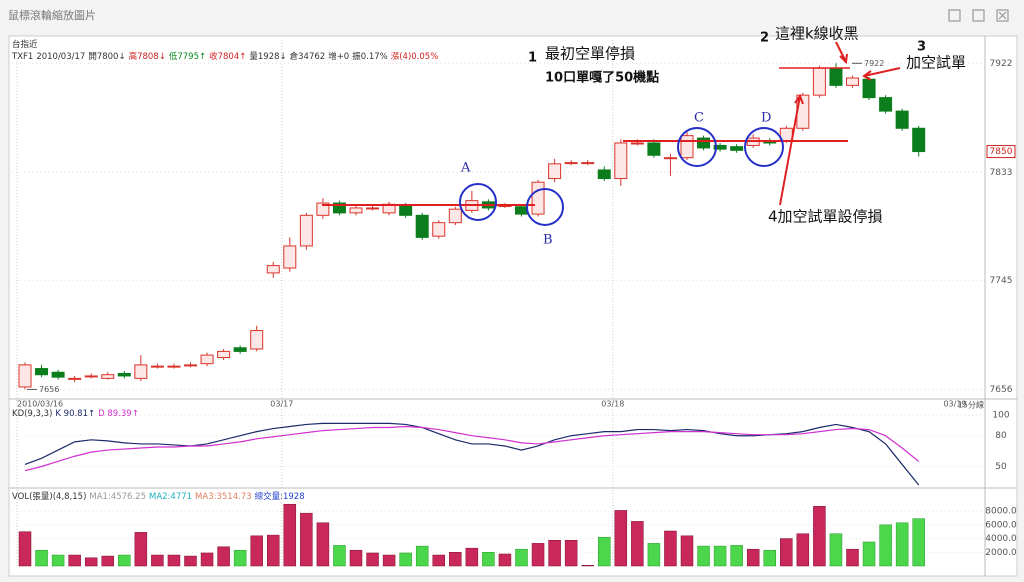 This screenshot has height=582, width=1024. What do you see at coordinates (77, 414) in the screenshot?
I see `kd-header: KD(9,3,3) K 90.81↑ D 89.39↑` at bounding box center [77, 414].